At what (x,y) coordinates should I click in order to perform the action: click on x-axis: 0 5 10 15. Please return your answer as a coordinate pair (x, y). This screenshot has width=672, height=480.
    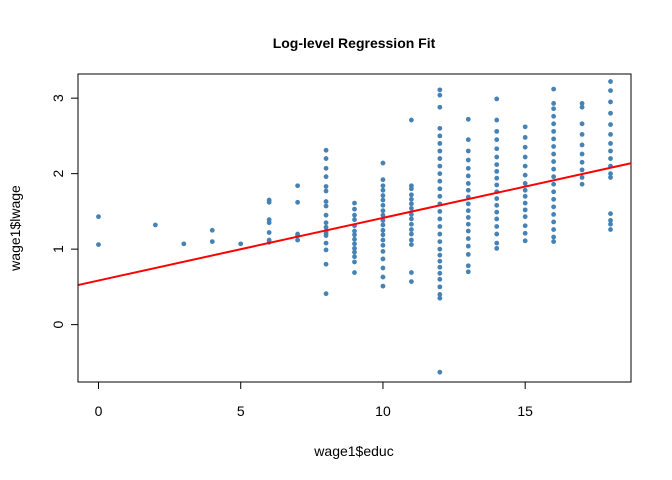
    Looking at the image, I should click on (314, 400).